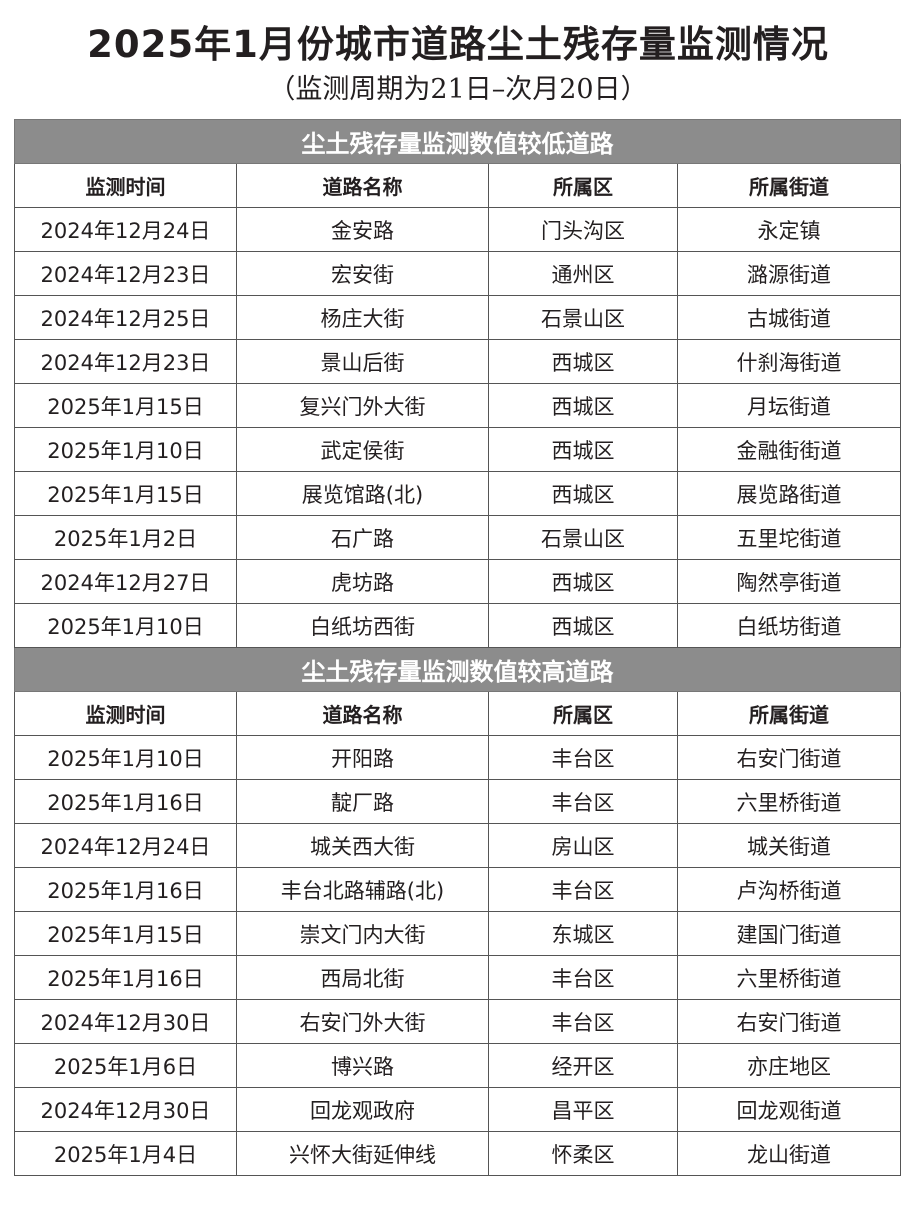 The width and height of the screenshot is (916, 1207). I want to click on cell-subdistrict: 月坛街道, so click(789, 405).